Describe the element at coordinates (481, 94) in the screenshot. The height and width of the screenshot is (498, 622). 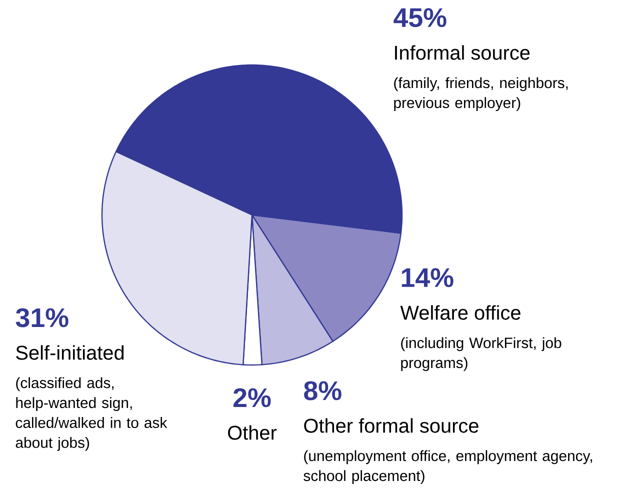
I see `text: (family, friends, neighbors, previous employer)` at that location.